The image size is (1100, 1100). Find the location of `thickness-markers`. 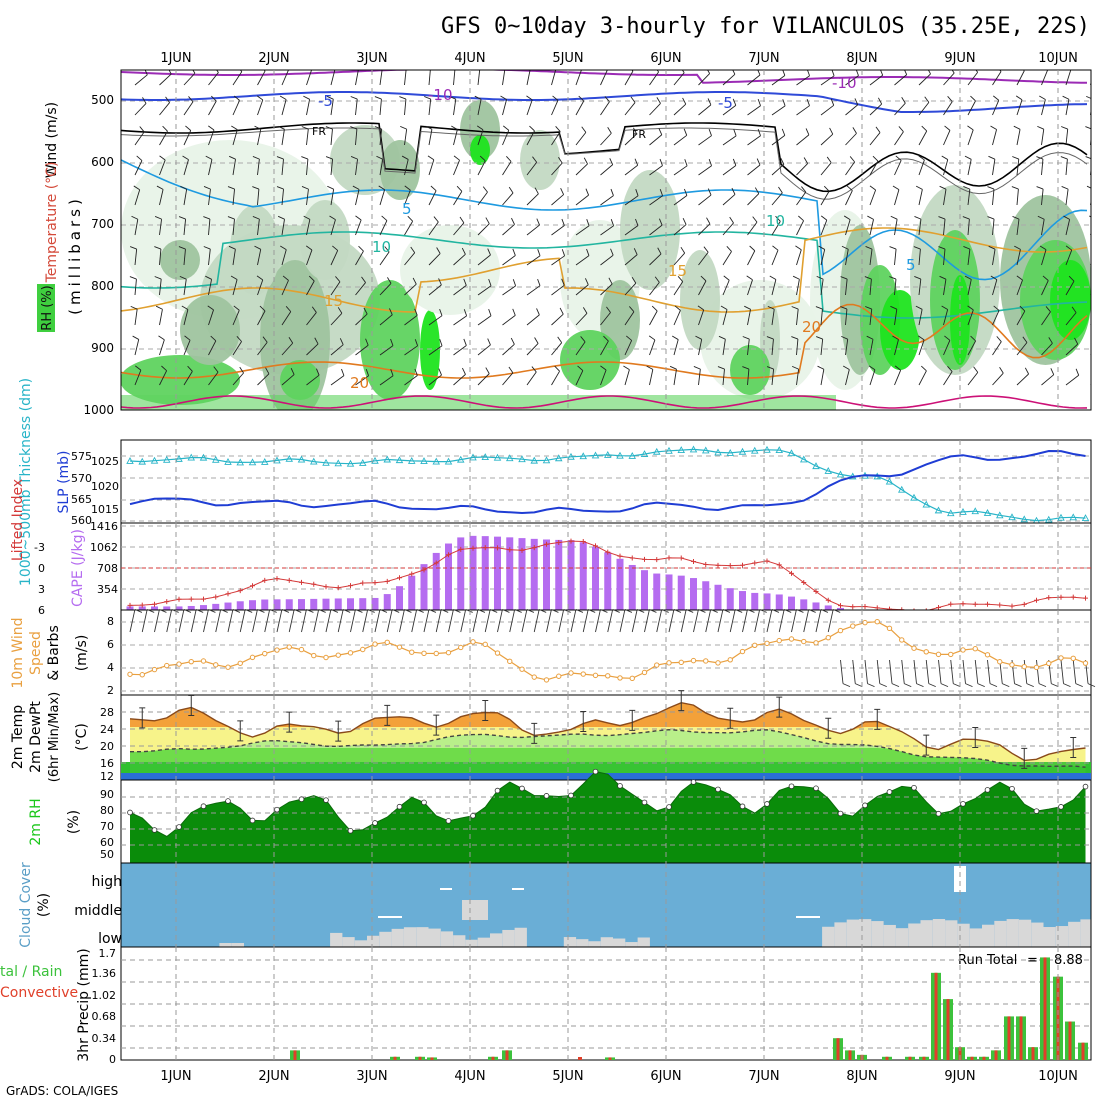

thickness-markers is located at coordinates (608, 484).